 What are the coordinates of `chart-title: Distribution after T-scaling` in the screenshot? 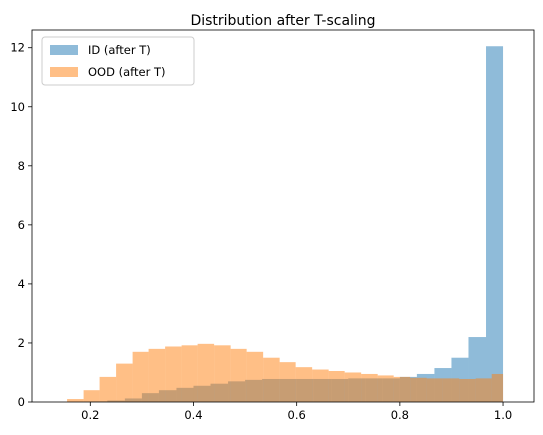 It's located at (282, 21).